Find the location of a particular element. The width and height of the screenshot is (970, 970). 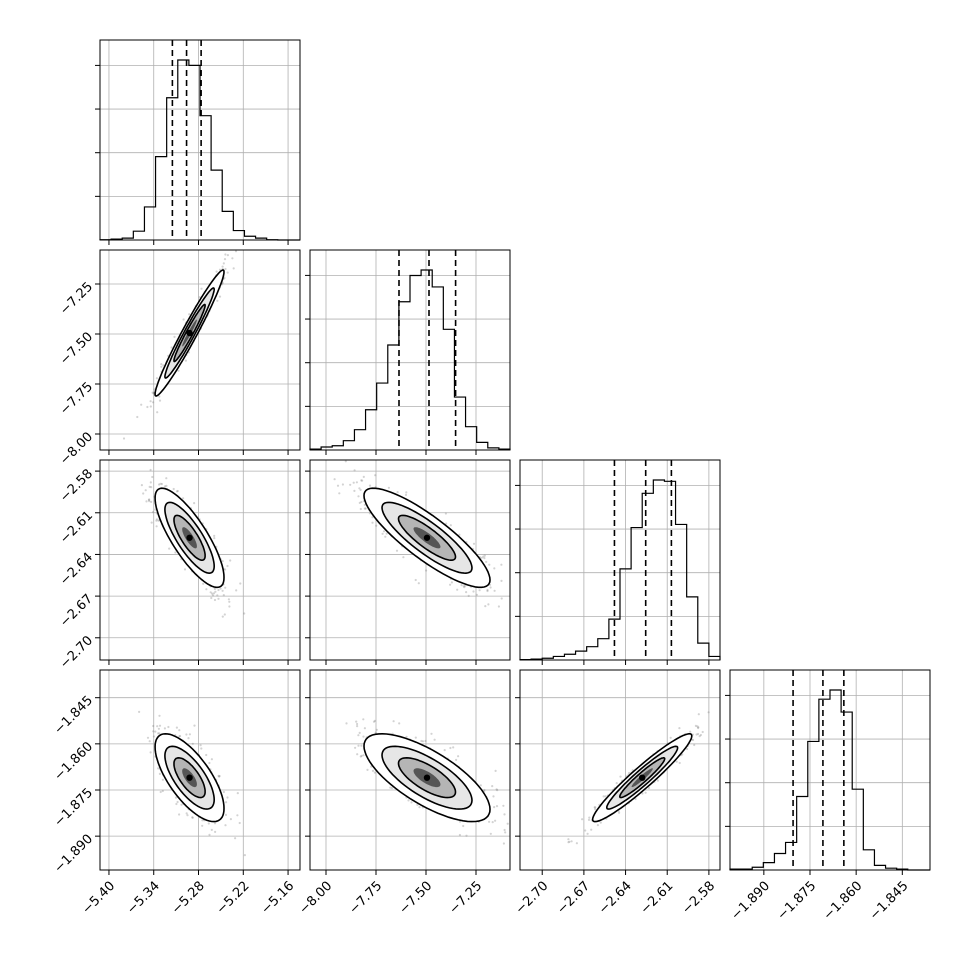

x-tick-label: −7.50 is located at coordinates (415, 898).